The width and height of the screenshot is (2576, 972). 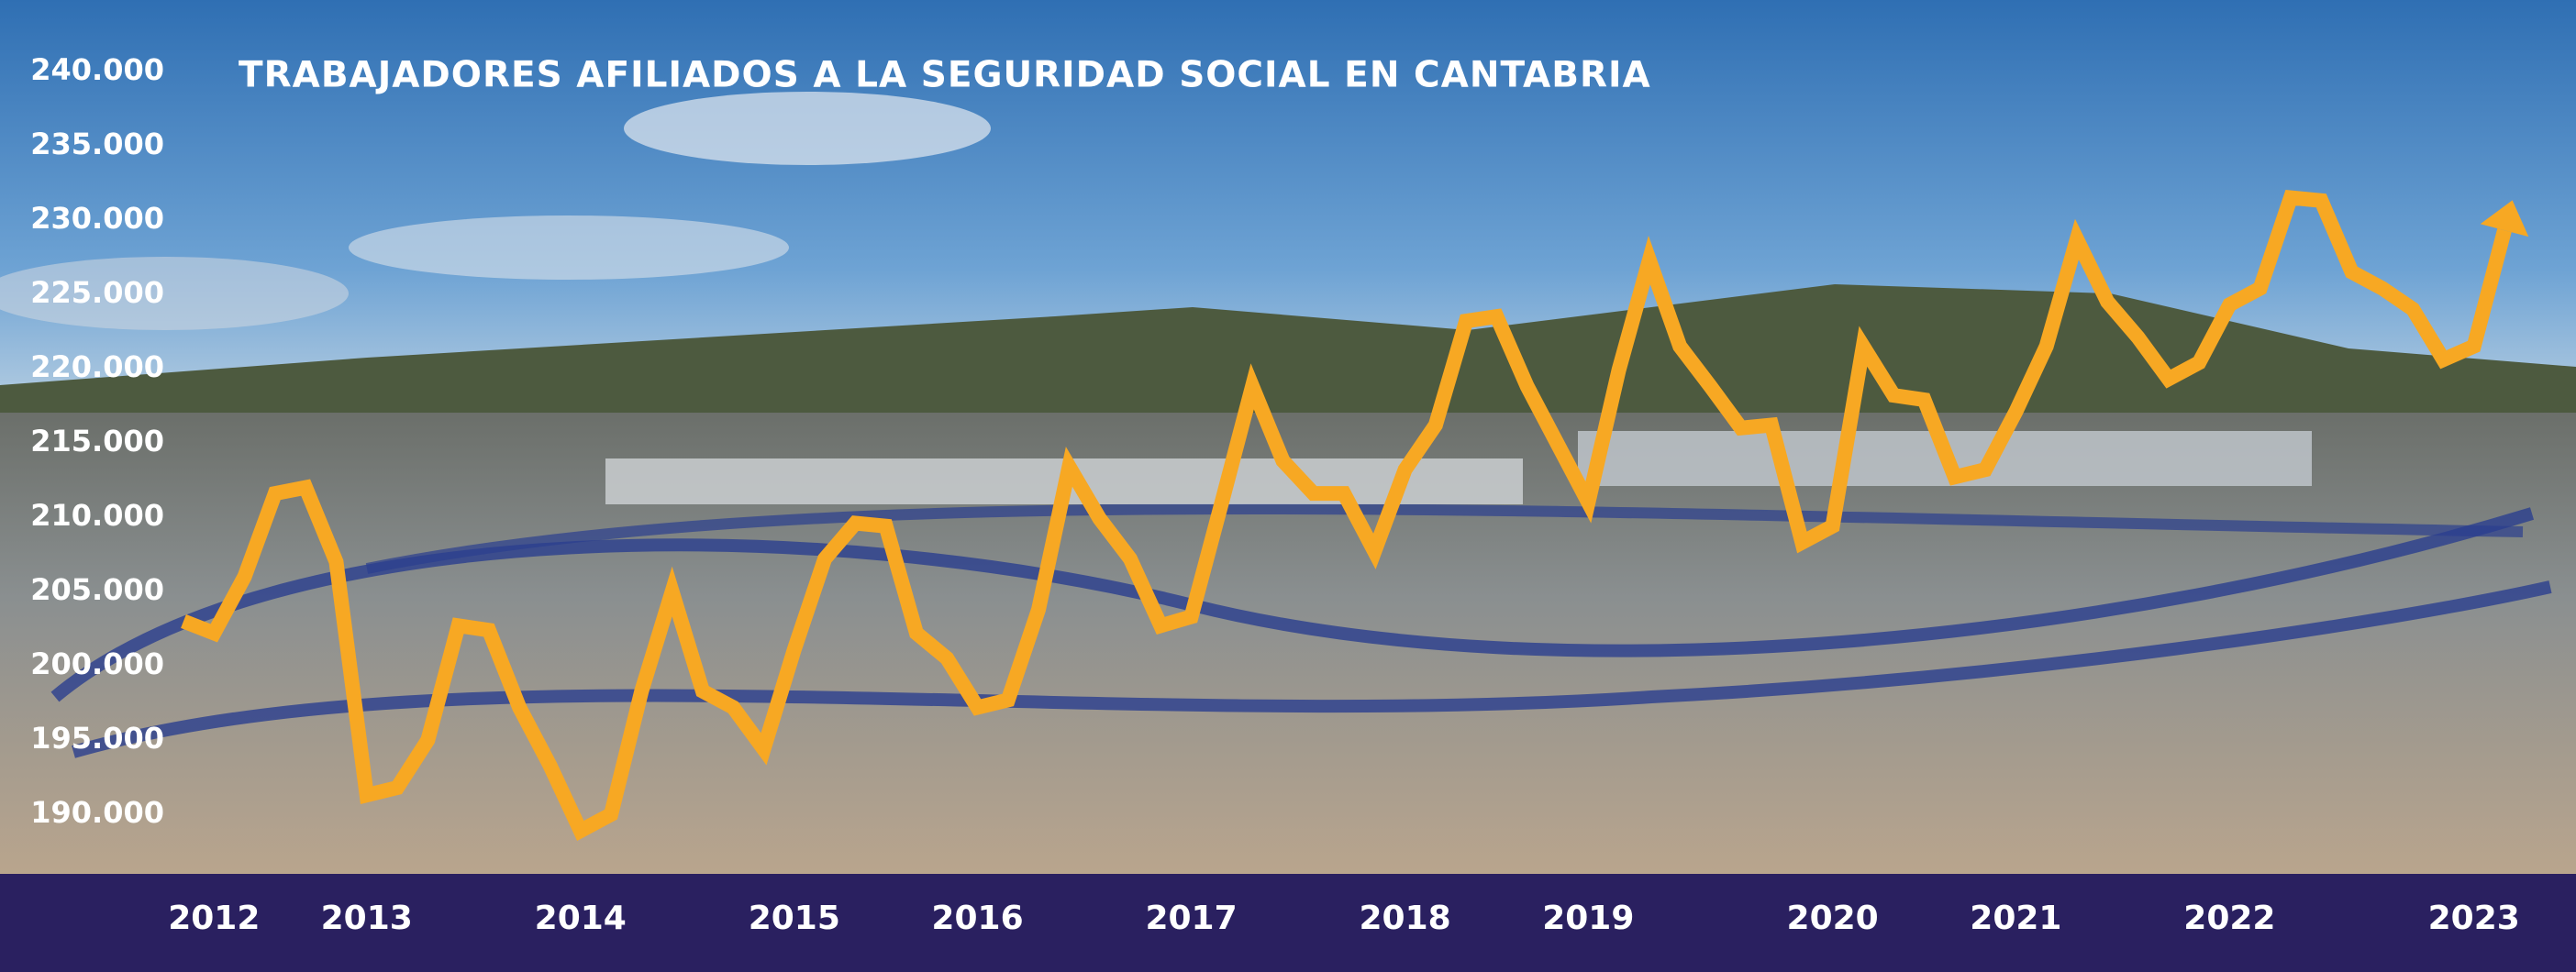 What do you see at coordinates (2229, 918) in the screenshot?
I see `x-tick-label: 2022` at bounding box center [2229, 918].